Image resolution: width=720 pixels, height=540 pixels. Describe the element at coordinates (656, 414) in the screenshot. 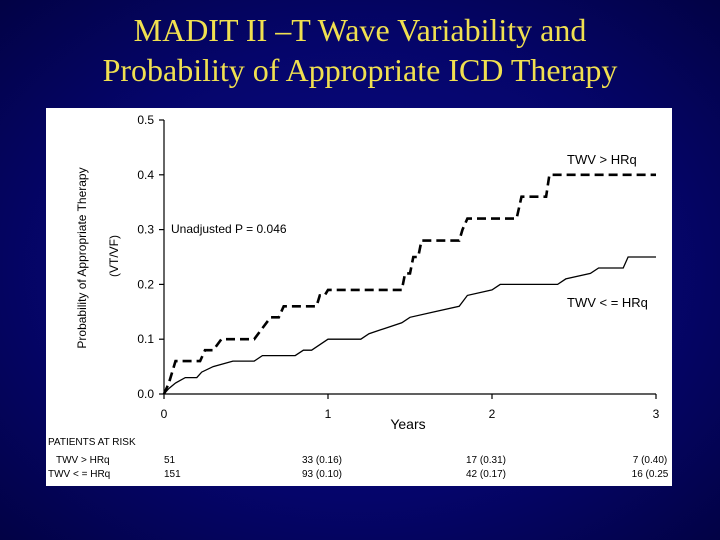

I see `x-tick-label: 3` at that location.